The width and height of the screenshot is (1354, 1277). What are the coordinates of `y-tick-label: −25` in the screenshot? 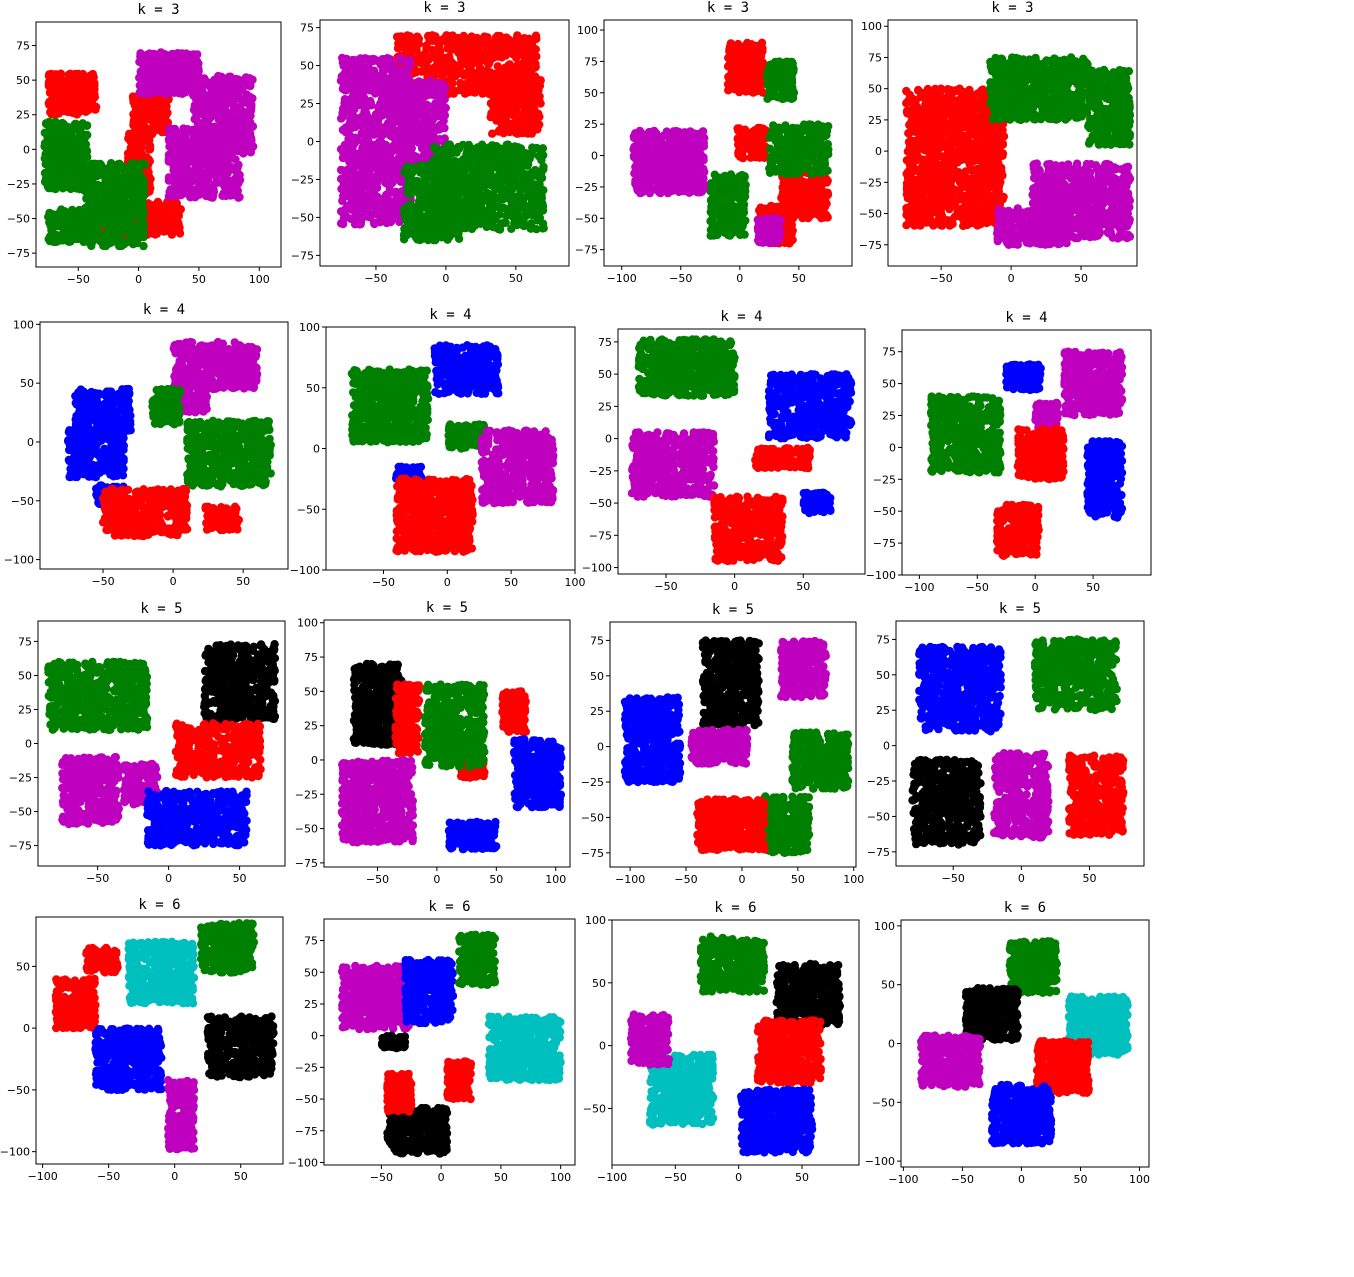 It's located at (18, 184).